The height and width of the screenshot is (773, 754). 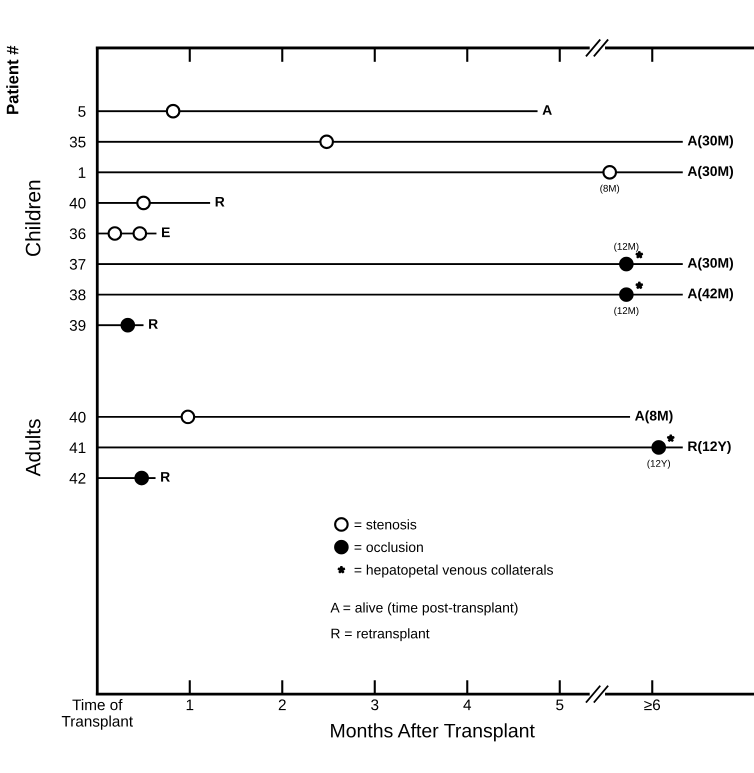 What do you see at coordinates (658, 464) in the screenshot?
I see `annotation: (12Y)` at bounding box center [658, 464].